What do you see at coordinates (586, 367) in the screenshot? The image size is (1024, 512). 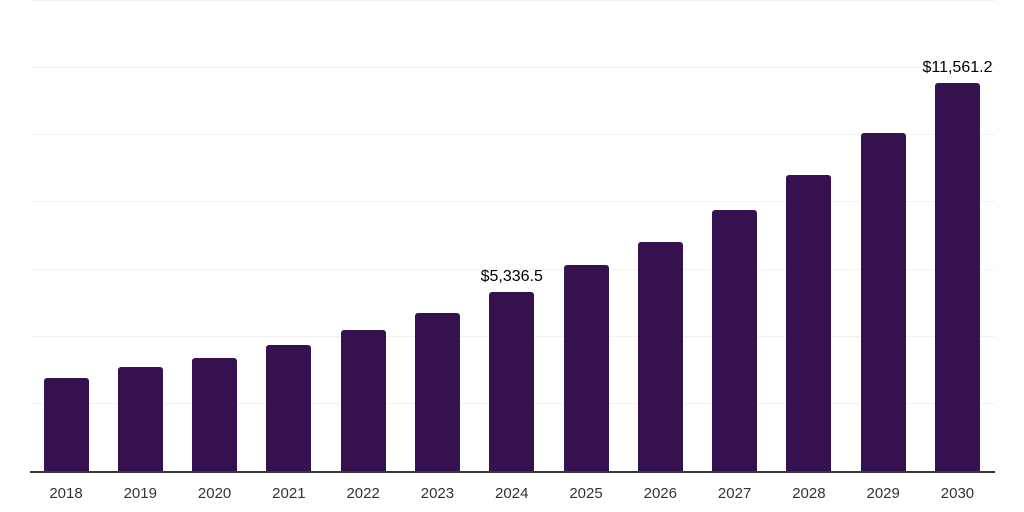 I see `bar-2025` at bounding box center [586, 367].